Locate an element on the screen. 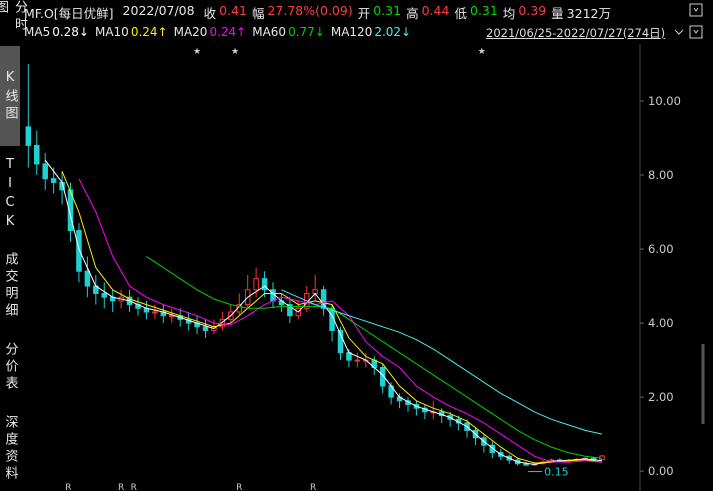  tab: 深度资料 is located at coordinates (10, 448).